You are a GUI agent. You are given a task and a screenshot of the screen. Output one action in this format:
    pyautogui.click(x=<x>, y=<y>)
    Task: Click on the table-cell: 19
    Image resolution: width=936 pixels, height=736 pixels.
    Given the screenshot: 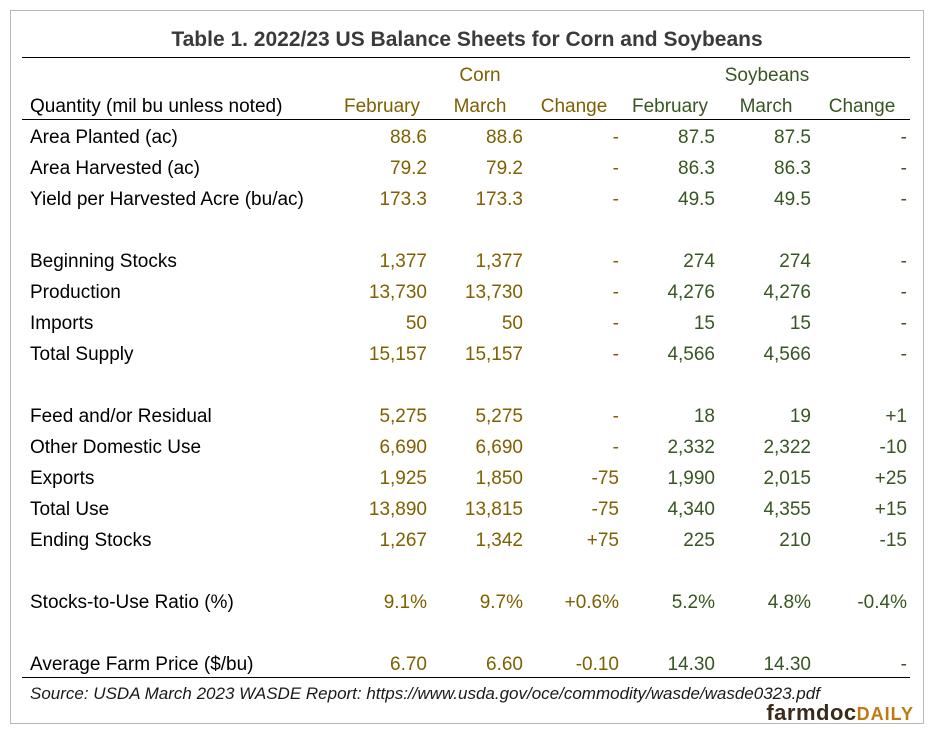 What is the action you would take?
    pyautogui.click(x=800, y=416)
    